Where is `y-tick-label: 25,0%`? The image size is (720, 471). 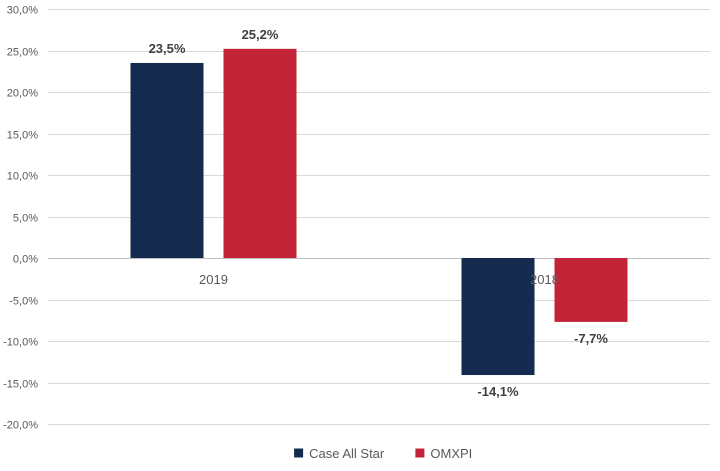 y-tick-label: 25,0% is located at coordinates (22, 53).